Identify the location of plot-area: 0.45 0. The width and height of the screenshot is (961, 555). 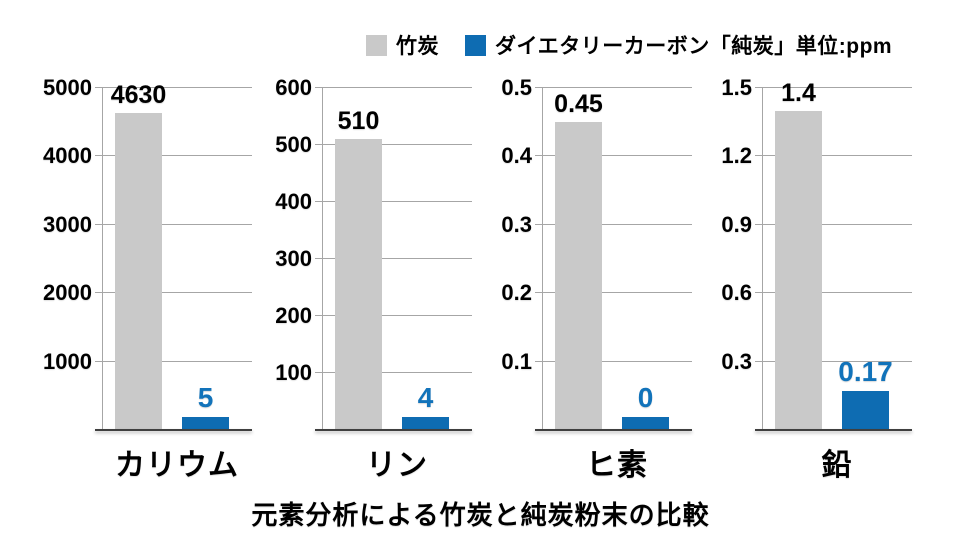
(613, 259).